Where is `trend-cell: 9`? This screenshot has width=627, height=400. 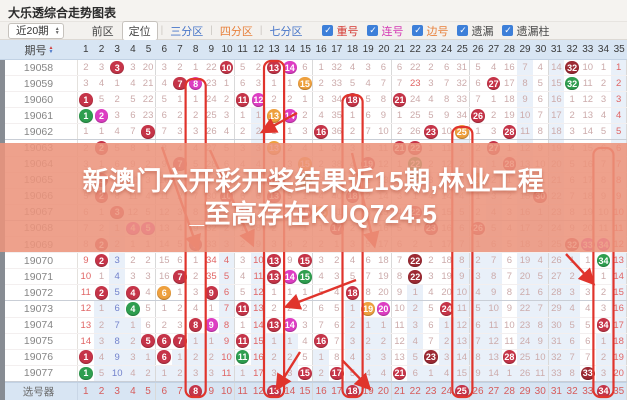
trend-cell: 9 is located at coordinates (227, 341).